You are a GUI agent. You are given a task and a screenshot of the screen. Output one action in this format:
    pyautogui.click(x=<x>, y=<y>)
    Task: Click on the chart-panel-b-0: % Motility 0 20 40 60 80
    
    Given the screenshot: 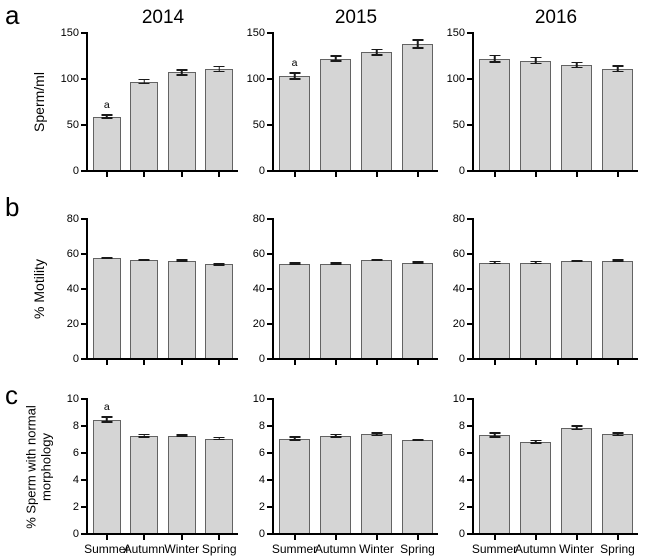 What is the action you would take?
    pyautogui.click(x=132, y=286)
    